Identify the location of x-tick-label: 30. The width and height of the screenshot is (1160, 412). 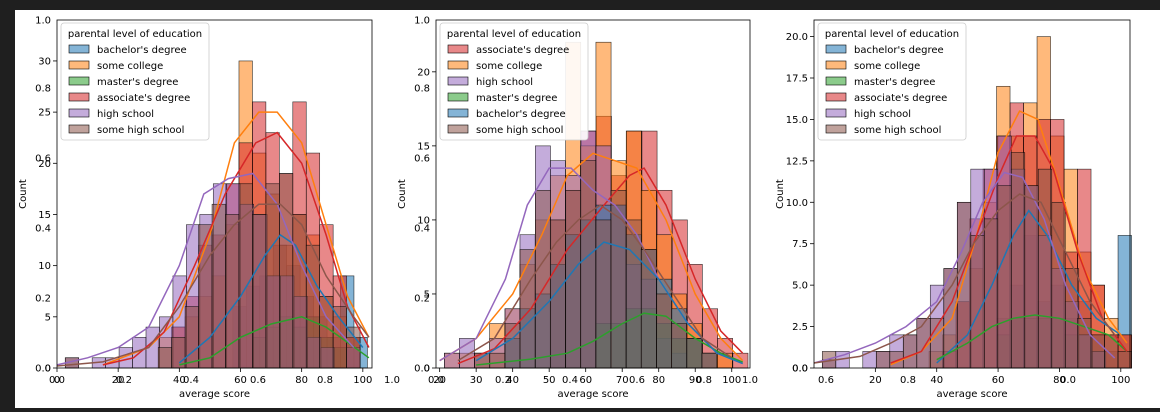
(476, 380).